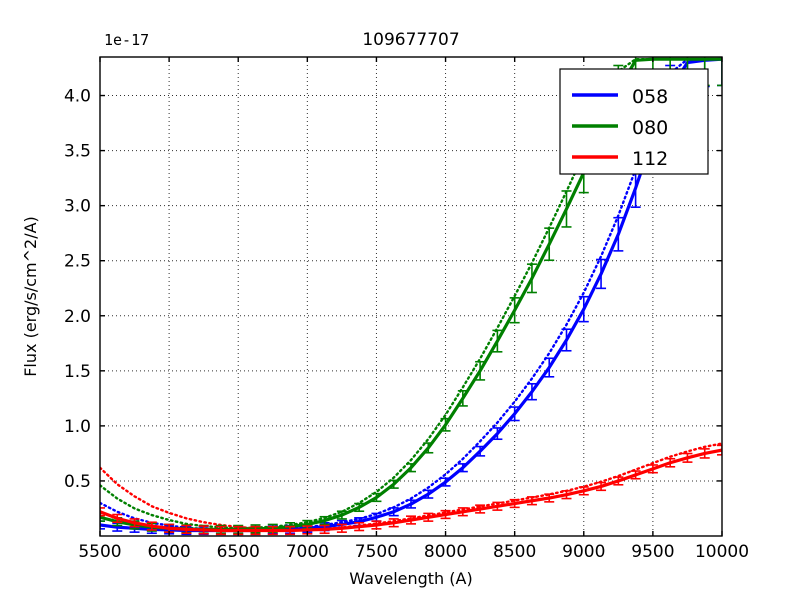  I want to click on ytick-label: 1.5, so click(77, 372).